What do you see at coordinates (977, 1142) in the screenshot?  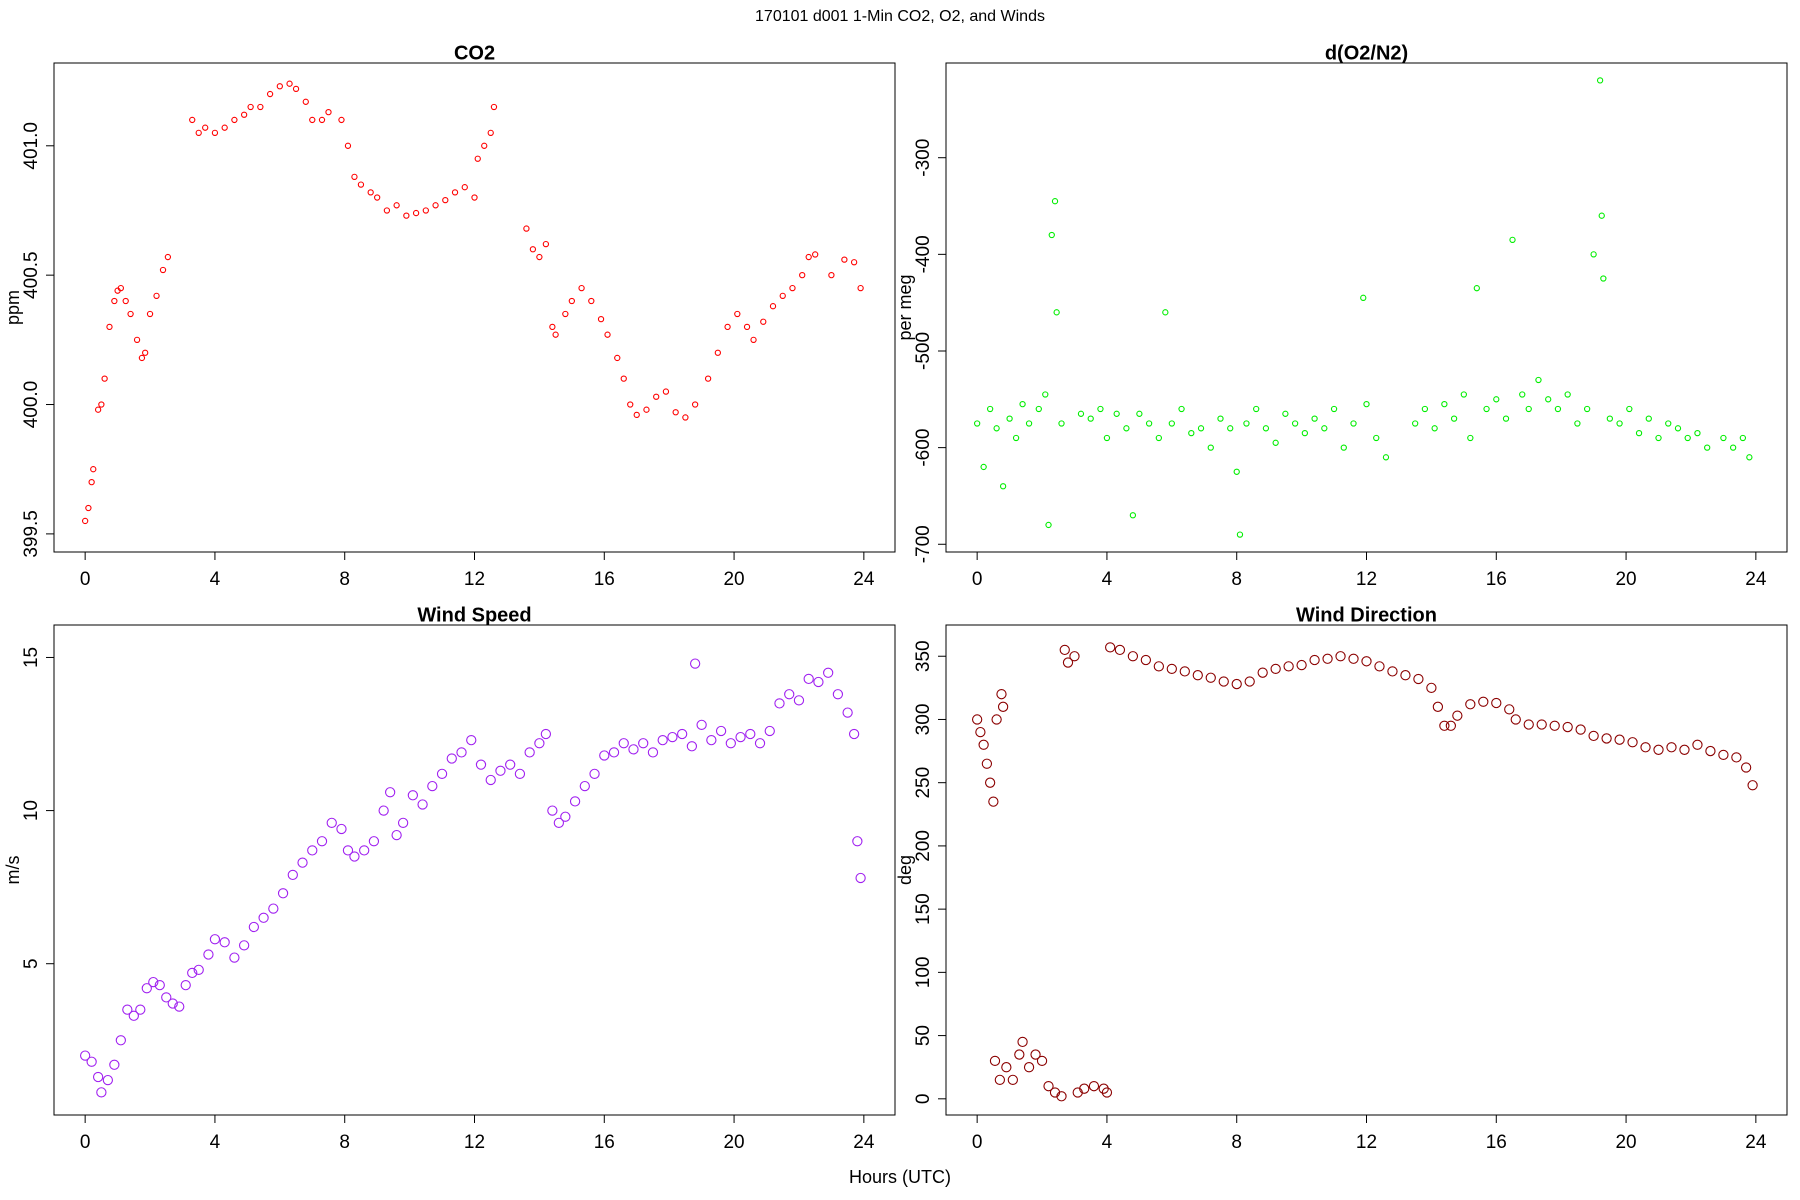 I see `x-tick-label: 0` at bounding box center [977, 1142].